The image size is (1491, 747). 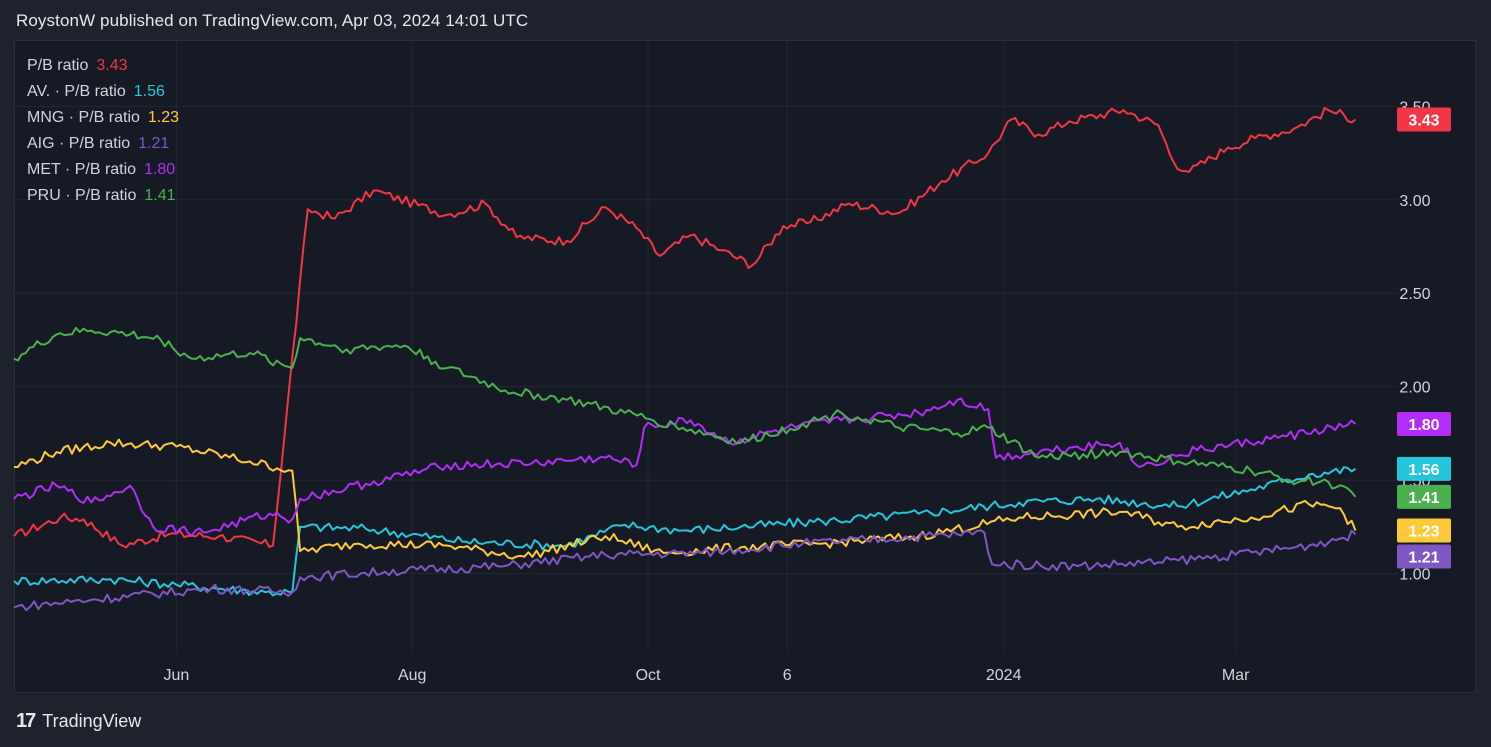 I want to click on legend-label: MNG · P/B ratio, so click(x=83, y=117).